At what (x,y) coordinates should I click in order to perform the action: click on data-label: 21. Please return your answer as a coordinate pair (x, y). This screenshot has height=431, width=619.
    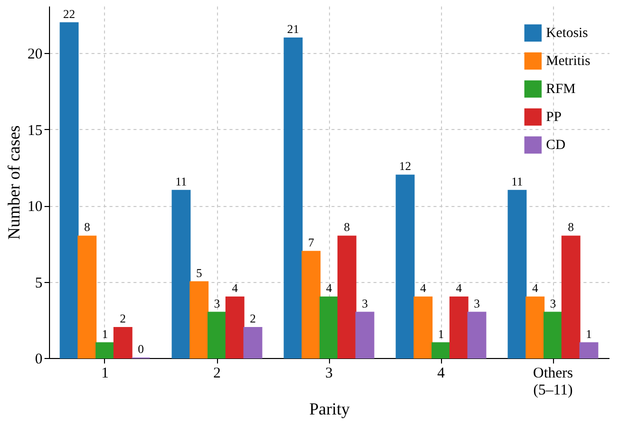
    Looking at the image, I should click on (293, 29).